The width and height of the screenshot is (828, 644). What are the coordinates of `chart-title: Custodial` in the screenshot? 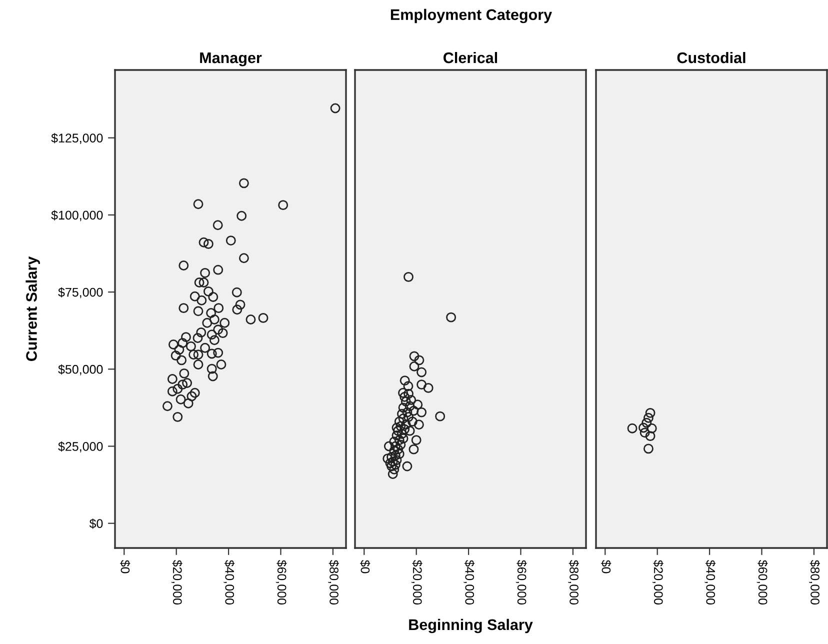 It's located at (711, 58).